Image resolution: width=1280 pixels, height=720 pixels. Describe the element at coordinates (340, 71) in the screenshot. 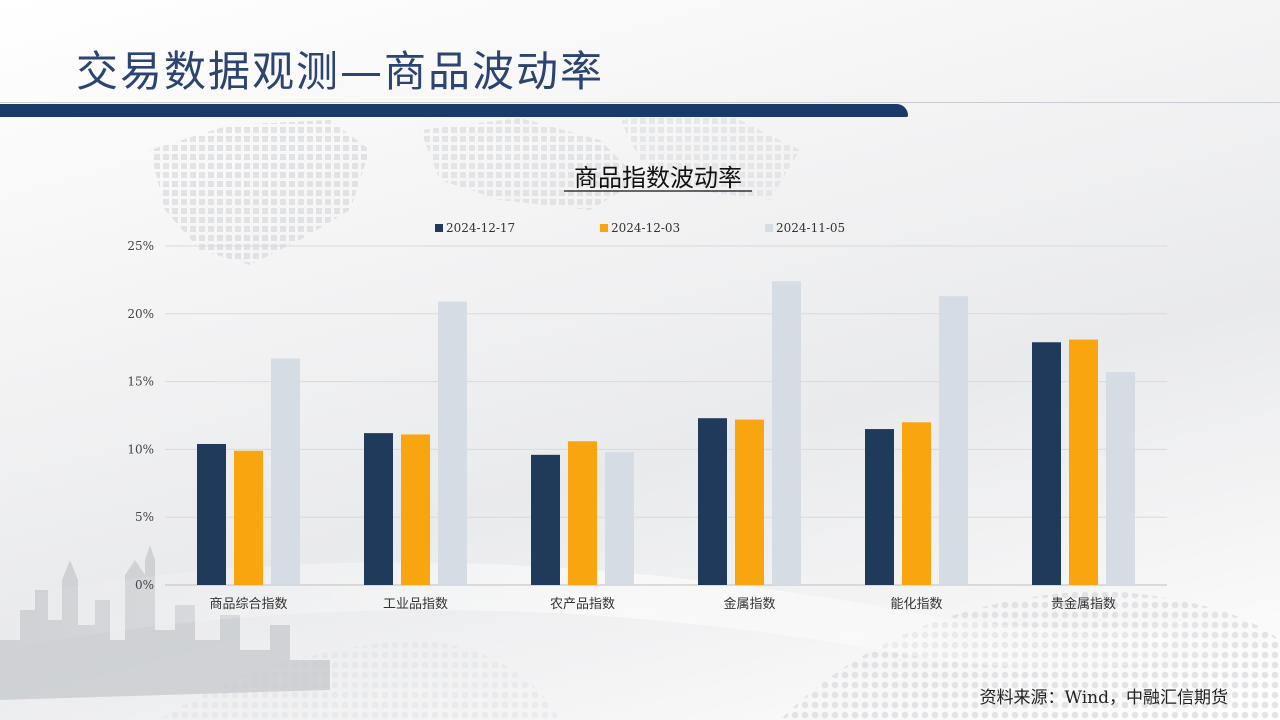

I see `page-title: 交易数据观测—商品波动率` at that location.